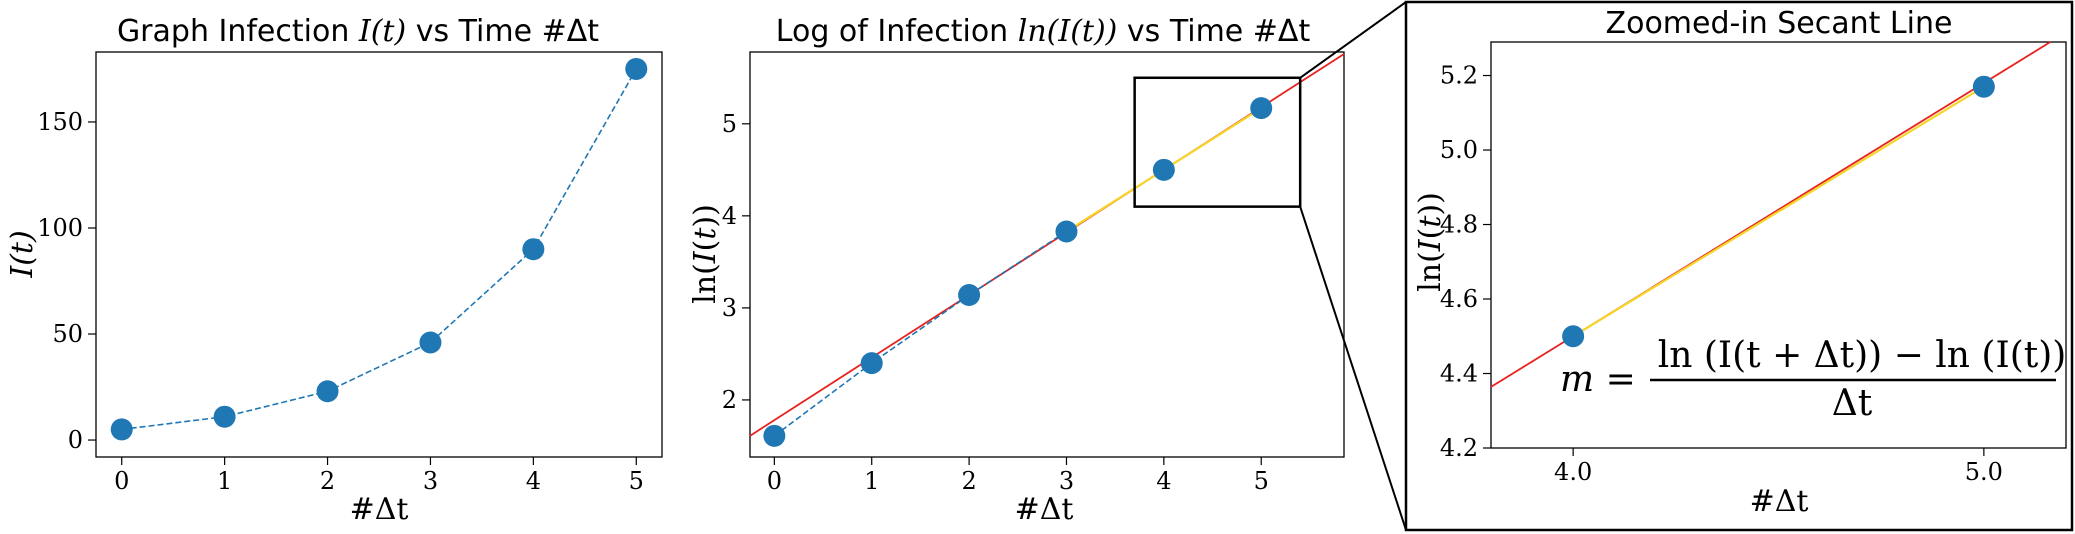  What do you see at coordinates (22, 254) in the screenshot?
I see `chart1-ylabel: I(t)` at bounding box center [22, 254].